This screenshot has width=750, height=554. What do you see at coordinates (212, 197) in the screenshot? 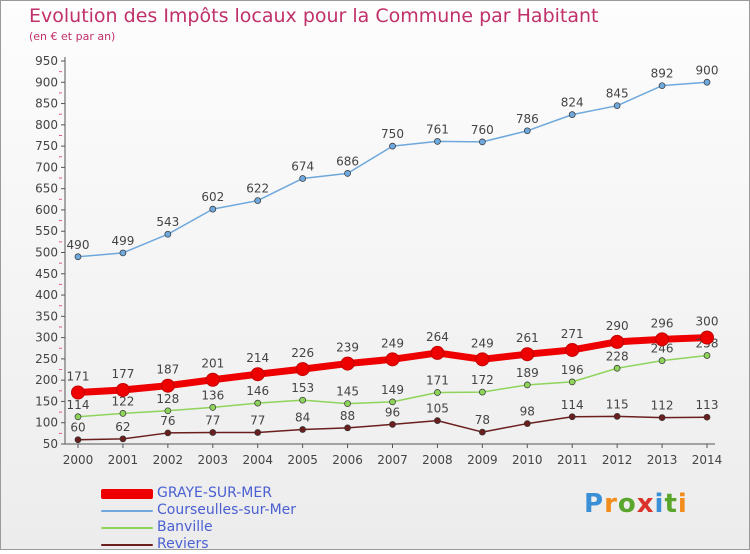
I see `data-label-courseulles-sur-mer: 602` at bounding box center [212, 197].